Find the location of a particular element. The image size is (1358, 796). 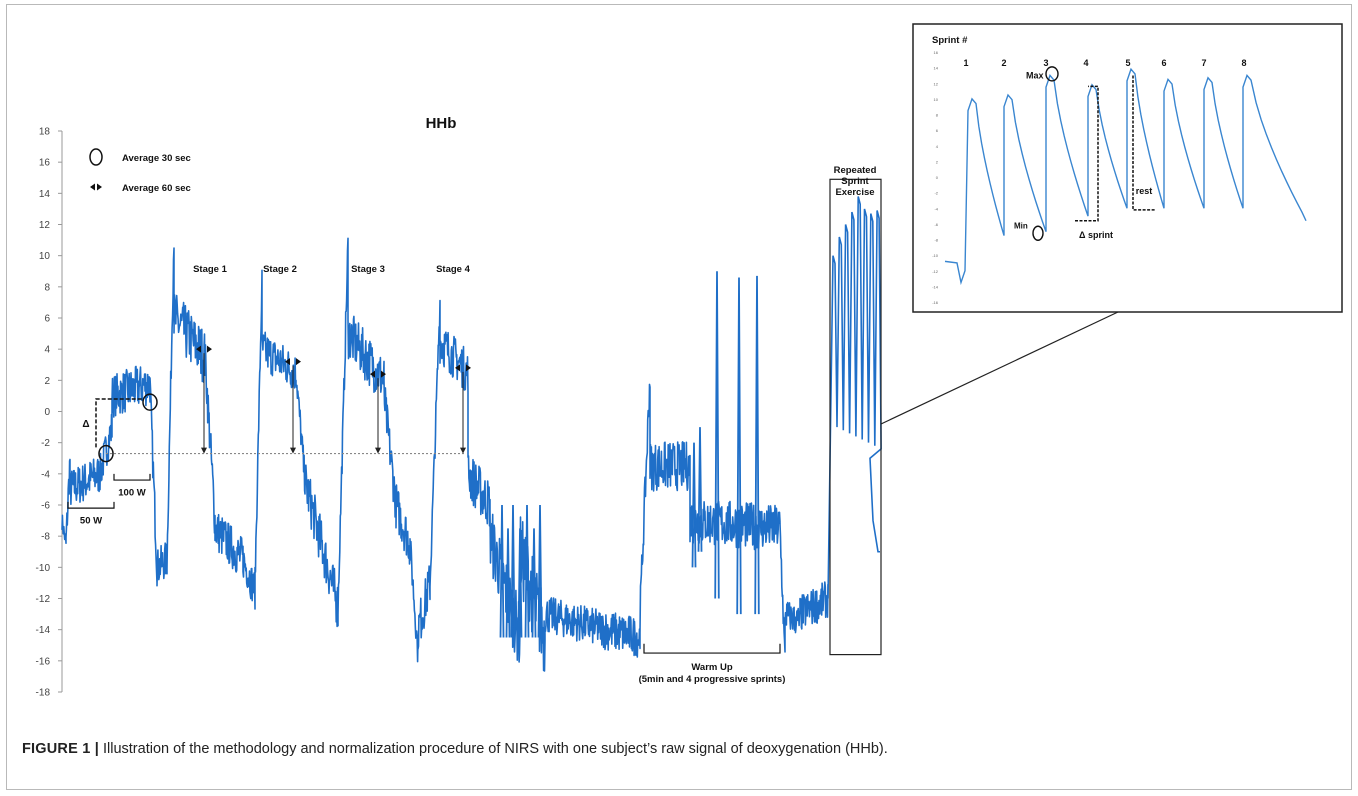

stage-label-1: Stage 1 is located at coordinates (210, 269).